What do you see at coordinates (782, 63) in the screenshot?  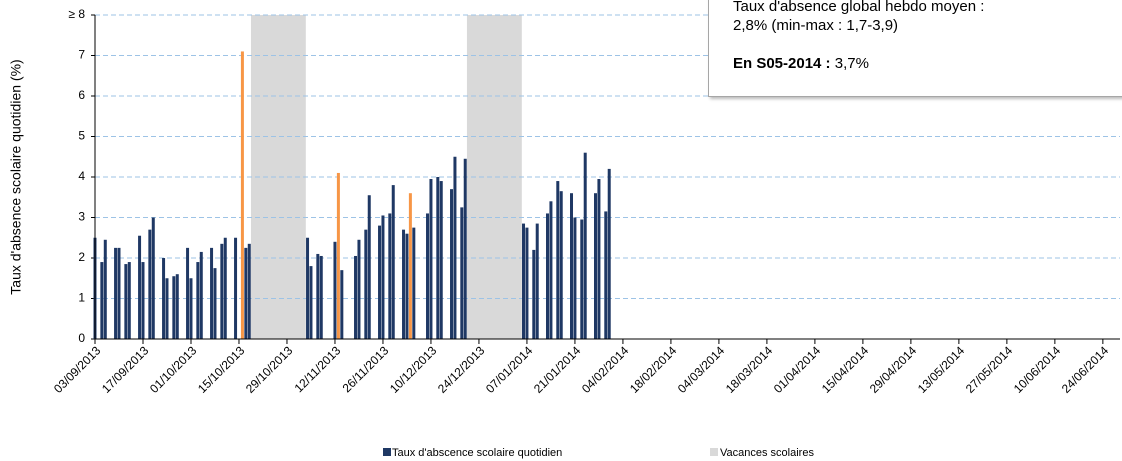 I see `annotation-bold: En S05-2014 :` at bounding box center [782, 63].